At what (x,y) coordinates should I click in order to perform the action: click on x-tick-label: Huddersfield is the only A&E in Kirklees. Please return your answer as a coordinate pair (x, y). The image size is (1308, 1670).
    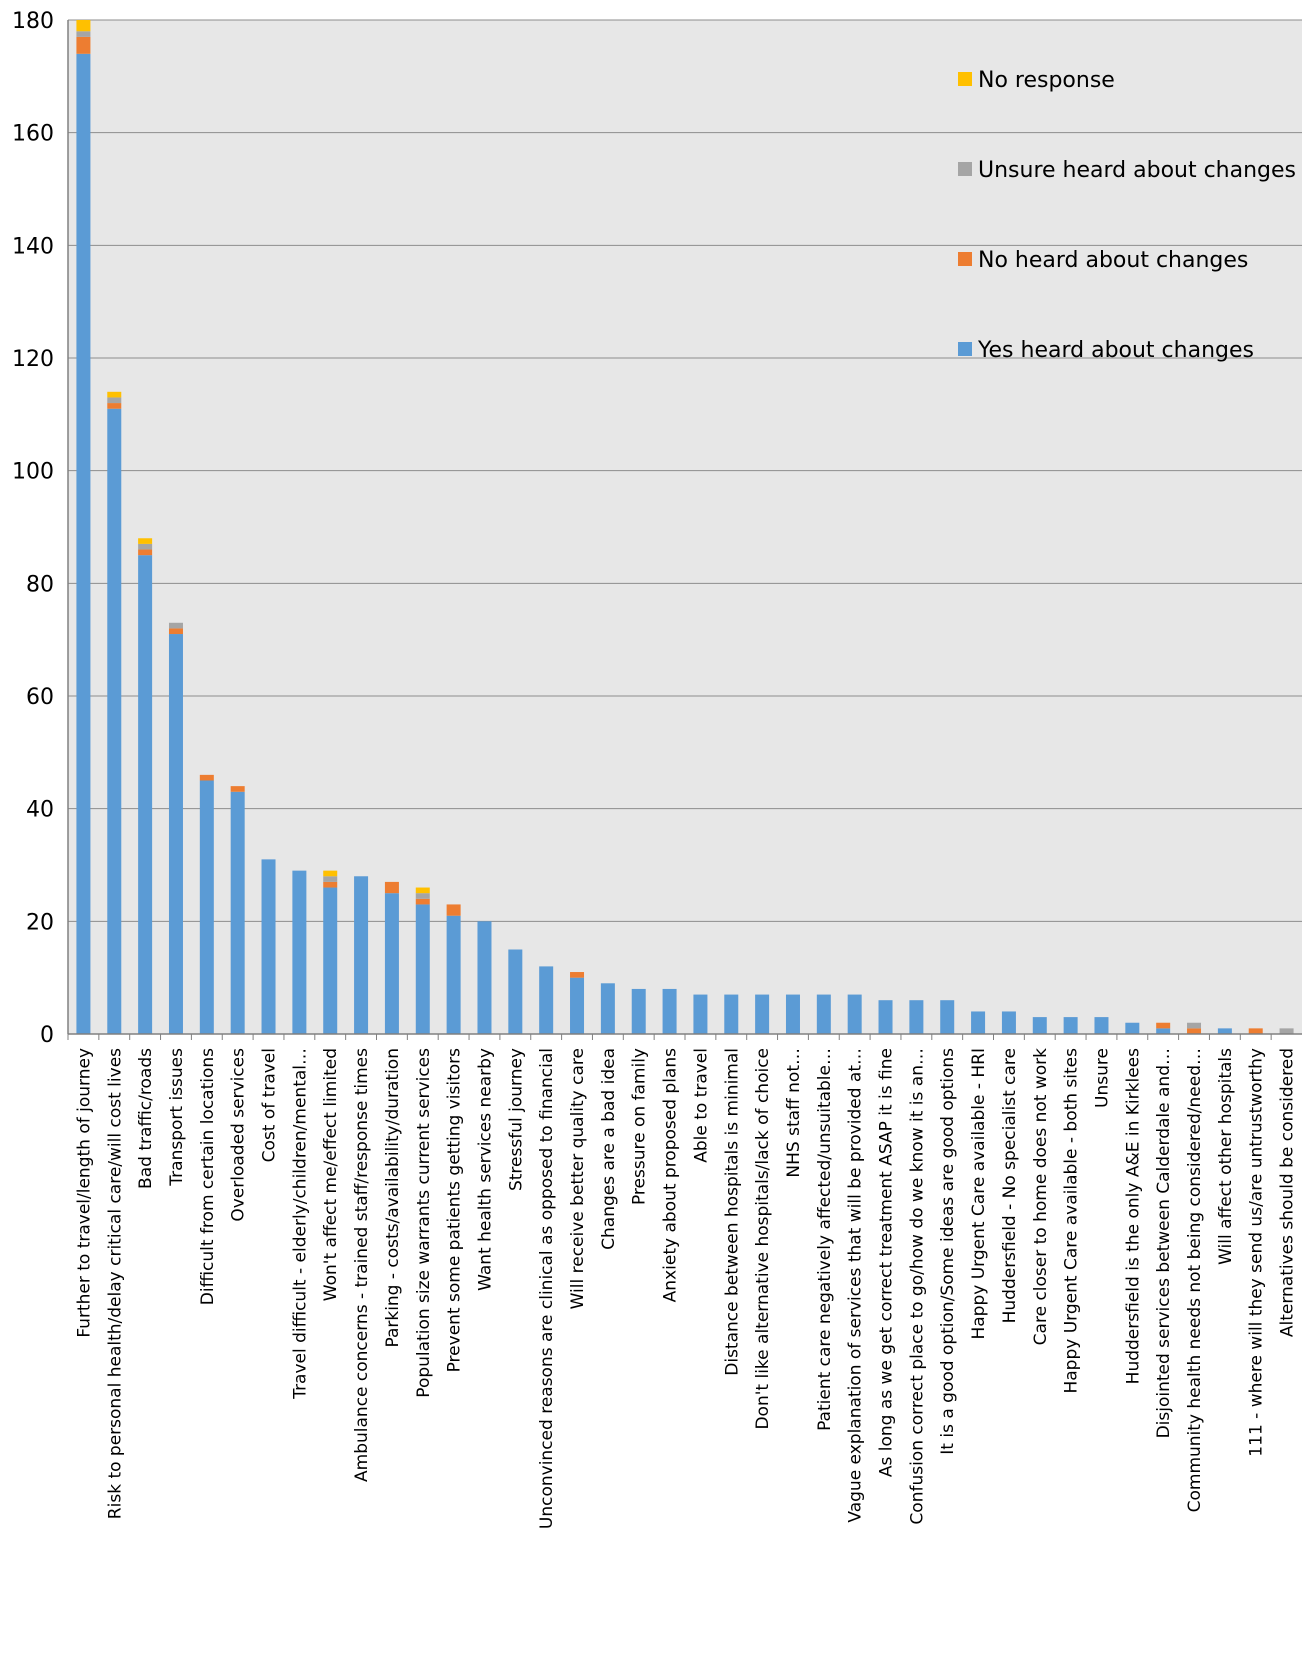
    Looking at the image, I should click on (1133, 1216).